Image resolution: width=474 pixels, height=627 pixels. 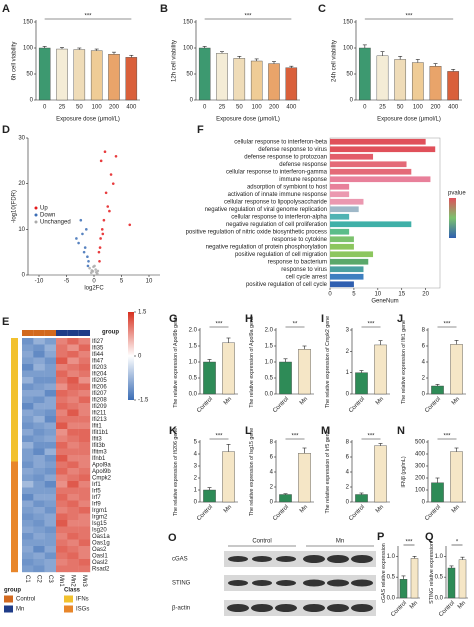 What do you see at coordinates (36, 222) in the screenshot?
I see `legend-marker` at bounding box center [36, 222].